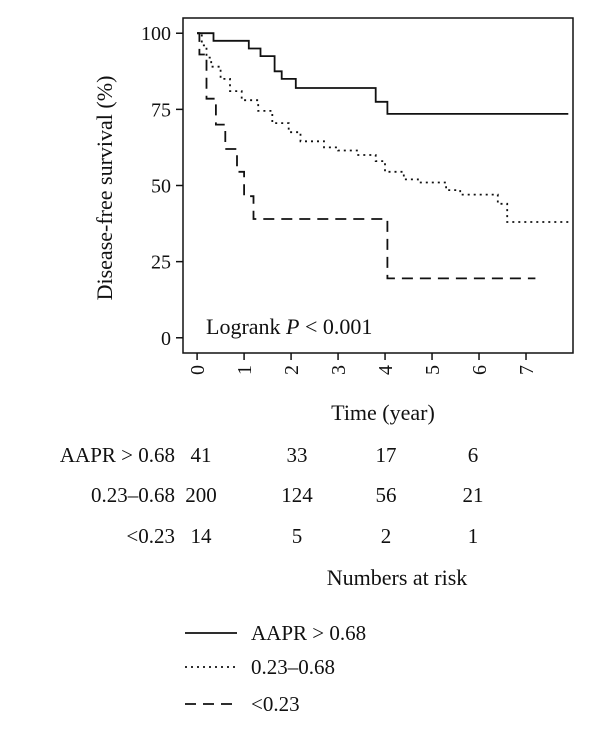 Image resolution: width=600 pixels, height=741 pixels. What do you see at coordinates (275, 704) in the screenshot?
I see `legend-label: <0.23` at bounding box center [275, 704].